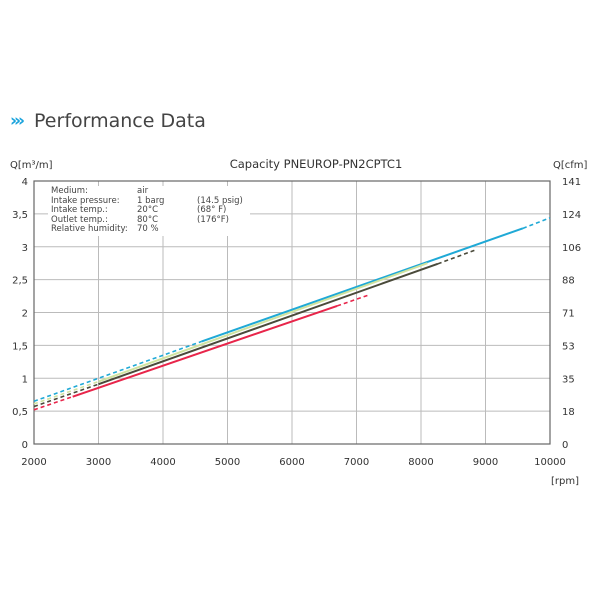 Image resolution: width=600 pixels, height=600 pixels. I want to click on condition-imperial: (14.5 psig), so click(220, 200).